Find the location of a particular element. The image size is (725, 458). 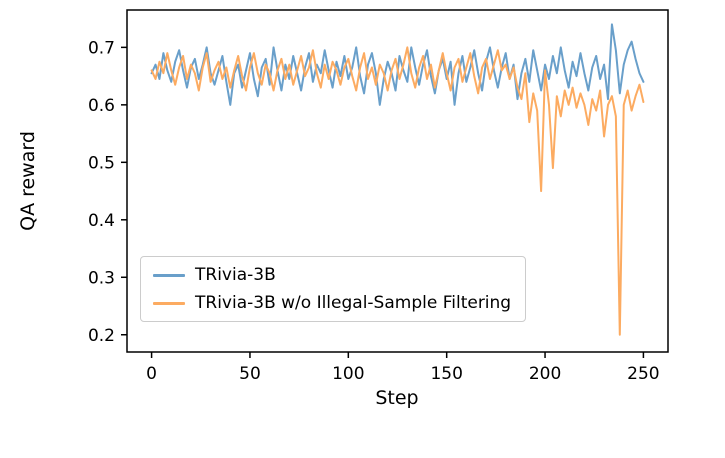

x-axis-label: Step is located at coordinates (396, 398).